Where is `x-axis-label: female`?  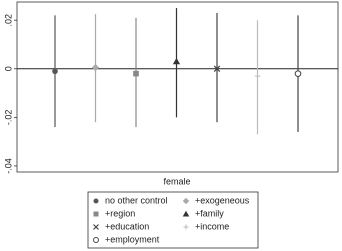
x-axis-label: female is located at coordinates (176, 181).